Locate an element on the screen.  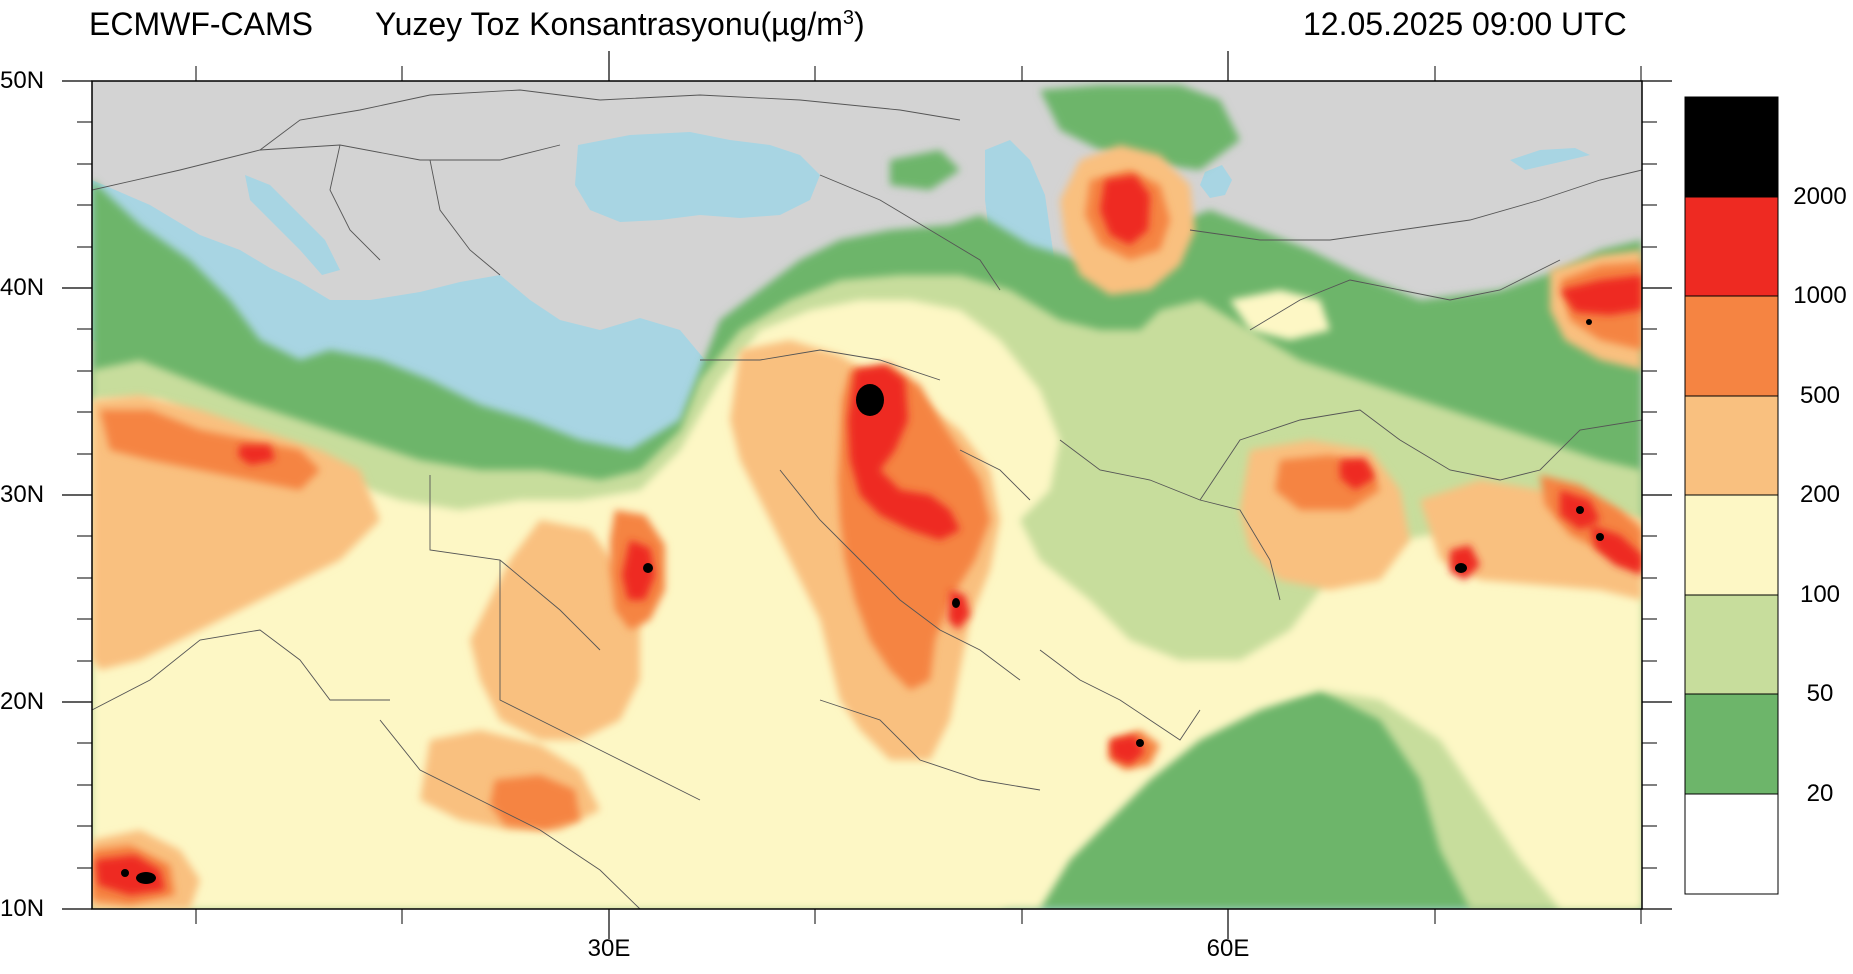
lon-label-30e: 30E is located at coordinates (609, 948).